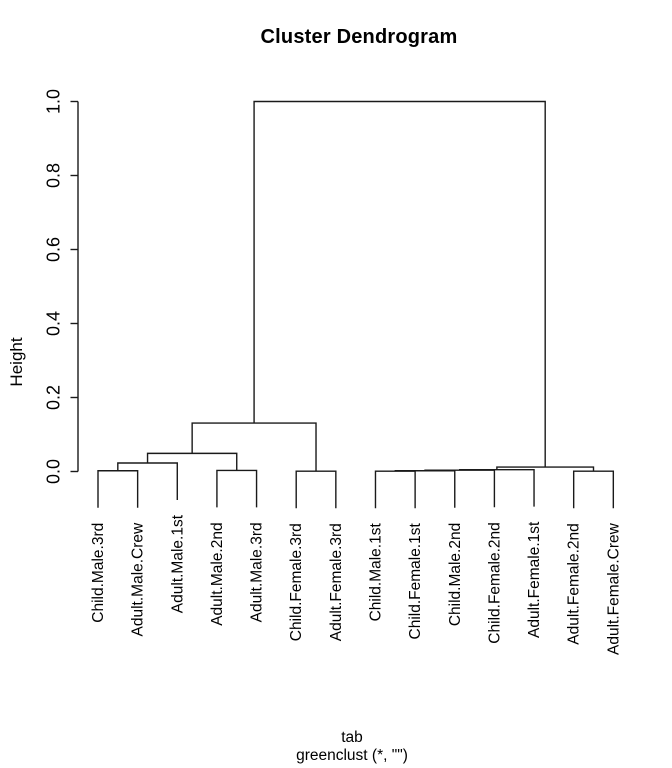 Image resolution: width=672 pixels, height=768 pixels. I want to click on leaf-label: Adult.Female.1st, so click(534, 579).